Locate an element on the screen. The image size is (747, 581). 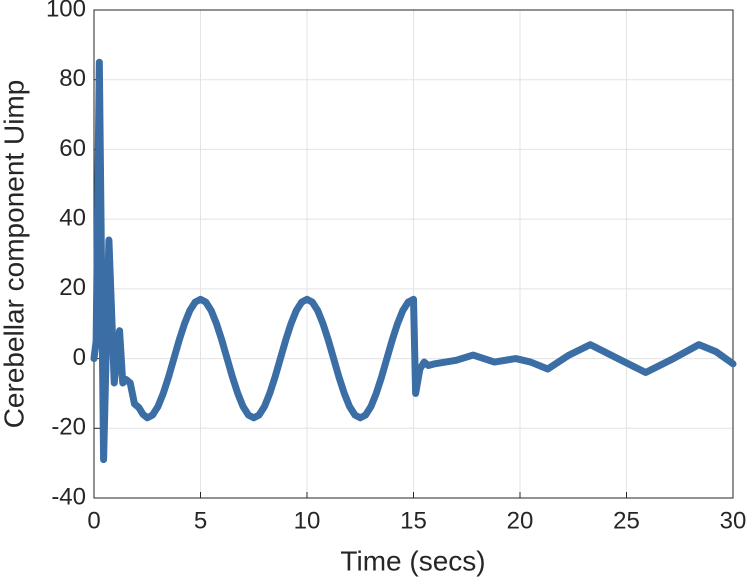
x-tick-label: 5 is located at coordinates (200, 520).